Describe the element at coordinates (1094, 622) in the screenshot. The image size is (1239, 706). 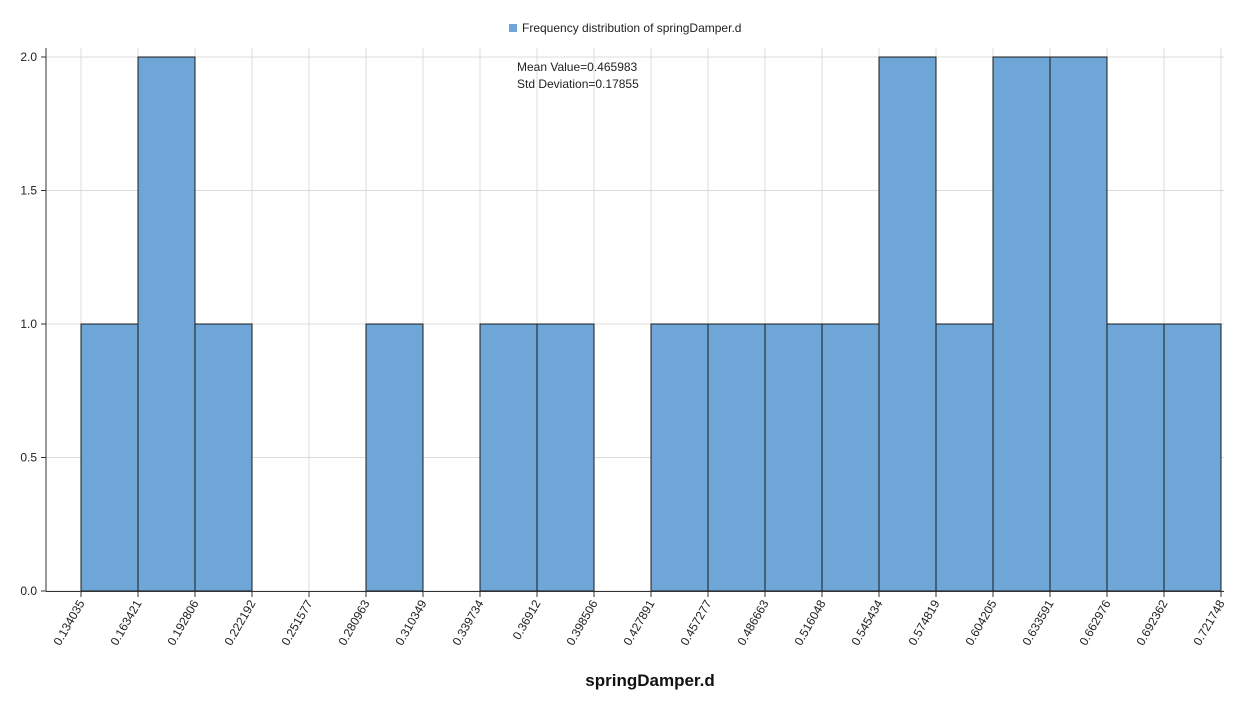
I see `x-tick-label: 0.662976` at that location.